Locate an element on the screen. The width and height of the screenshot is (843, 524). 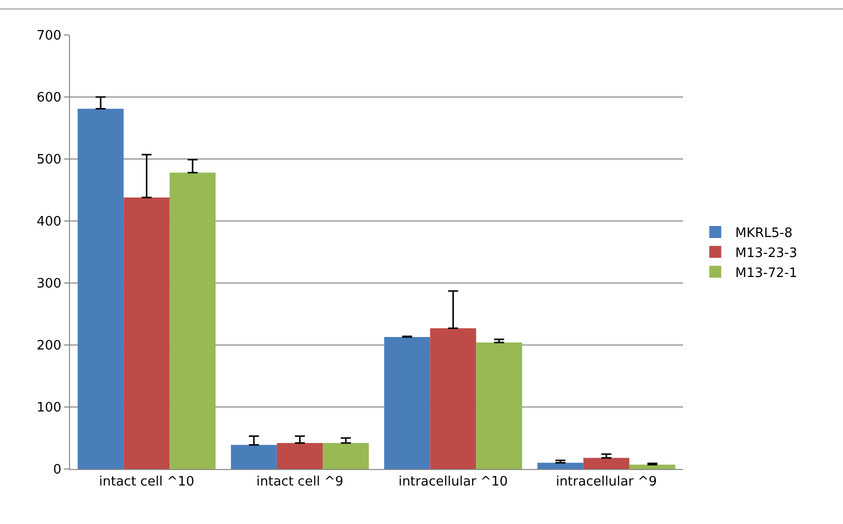
y-tick-label: 100 is located at coordinates (49, 408).